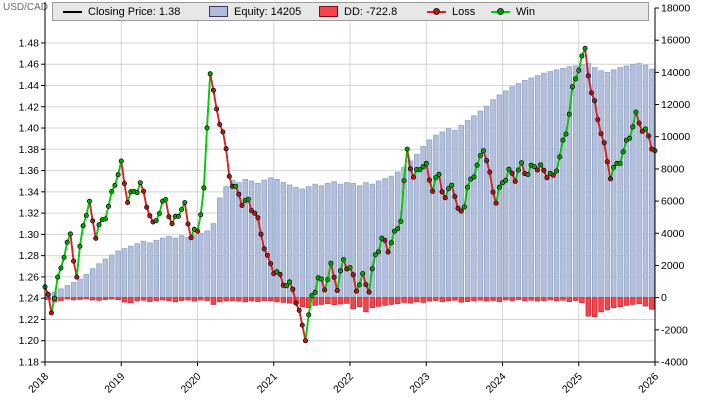 The height and width of the screenshot is (405, 701). I want to click on win-marker-swatch-icon, so click(500, 11).